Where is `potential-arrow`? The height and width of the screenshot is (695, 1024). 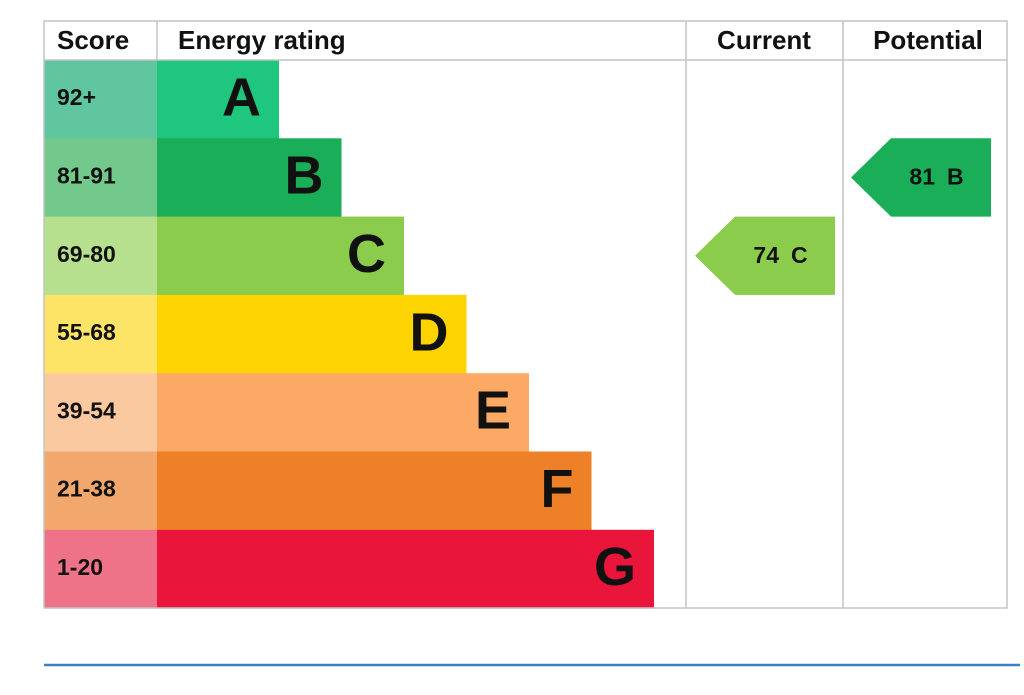
potential-arrow is located at coordinates (921, 177).